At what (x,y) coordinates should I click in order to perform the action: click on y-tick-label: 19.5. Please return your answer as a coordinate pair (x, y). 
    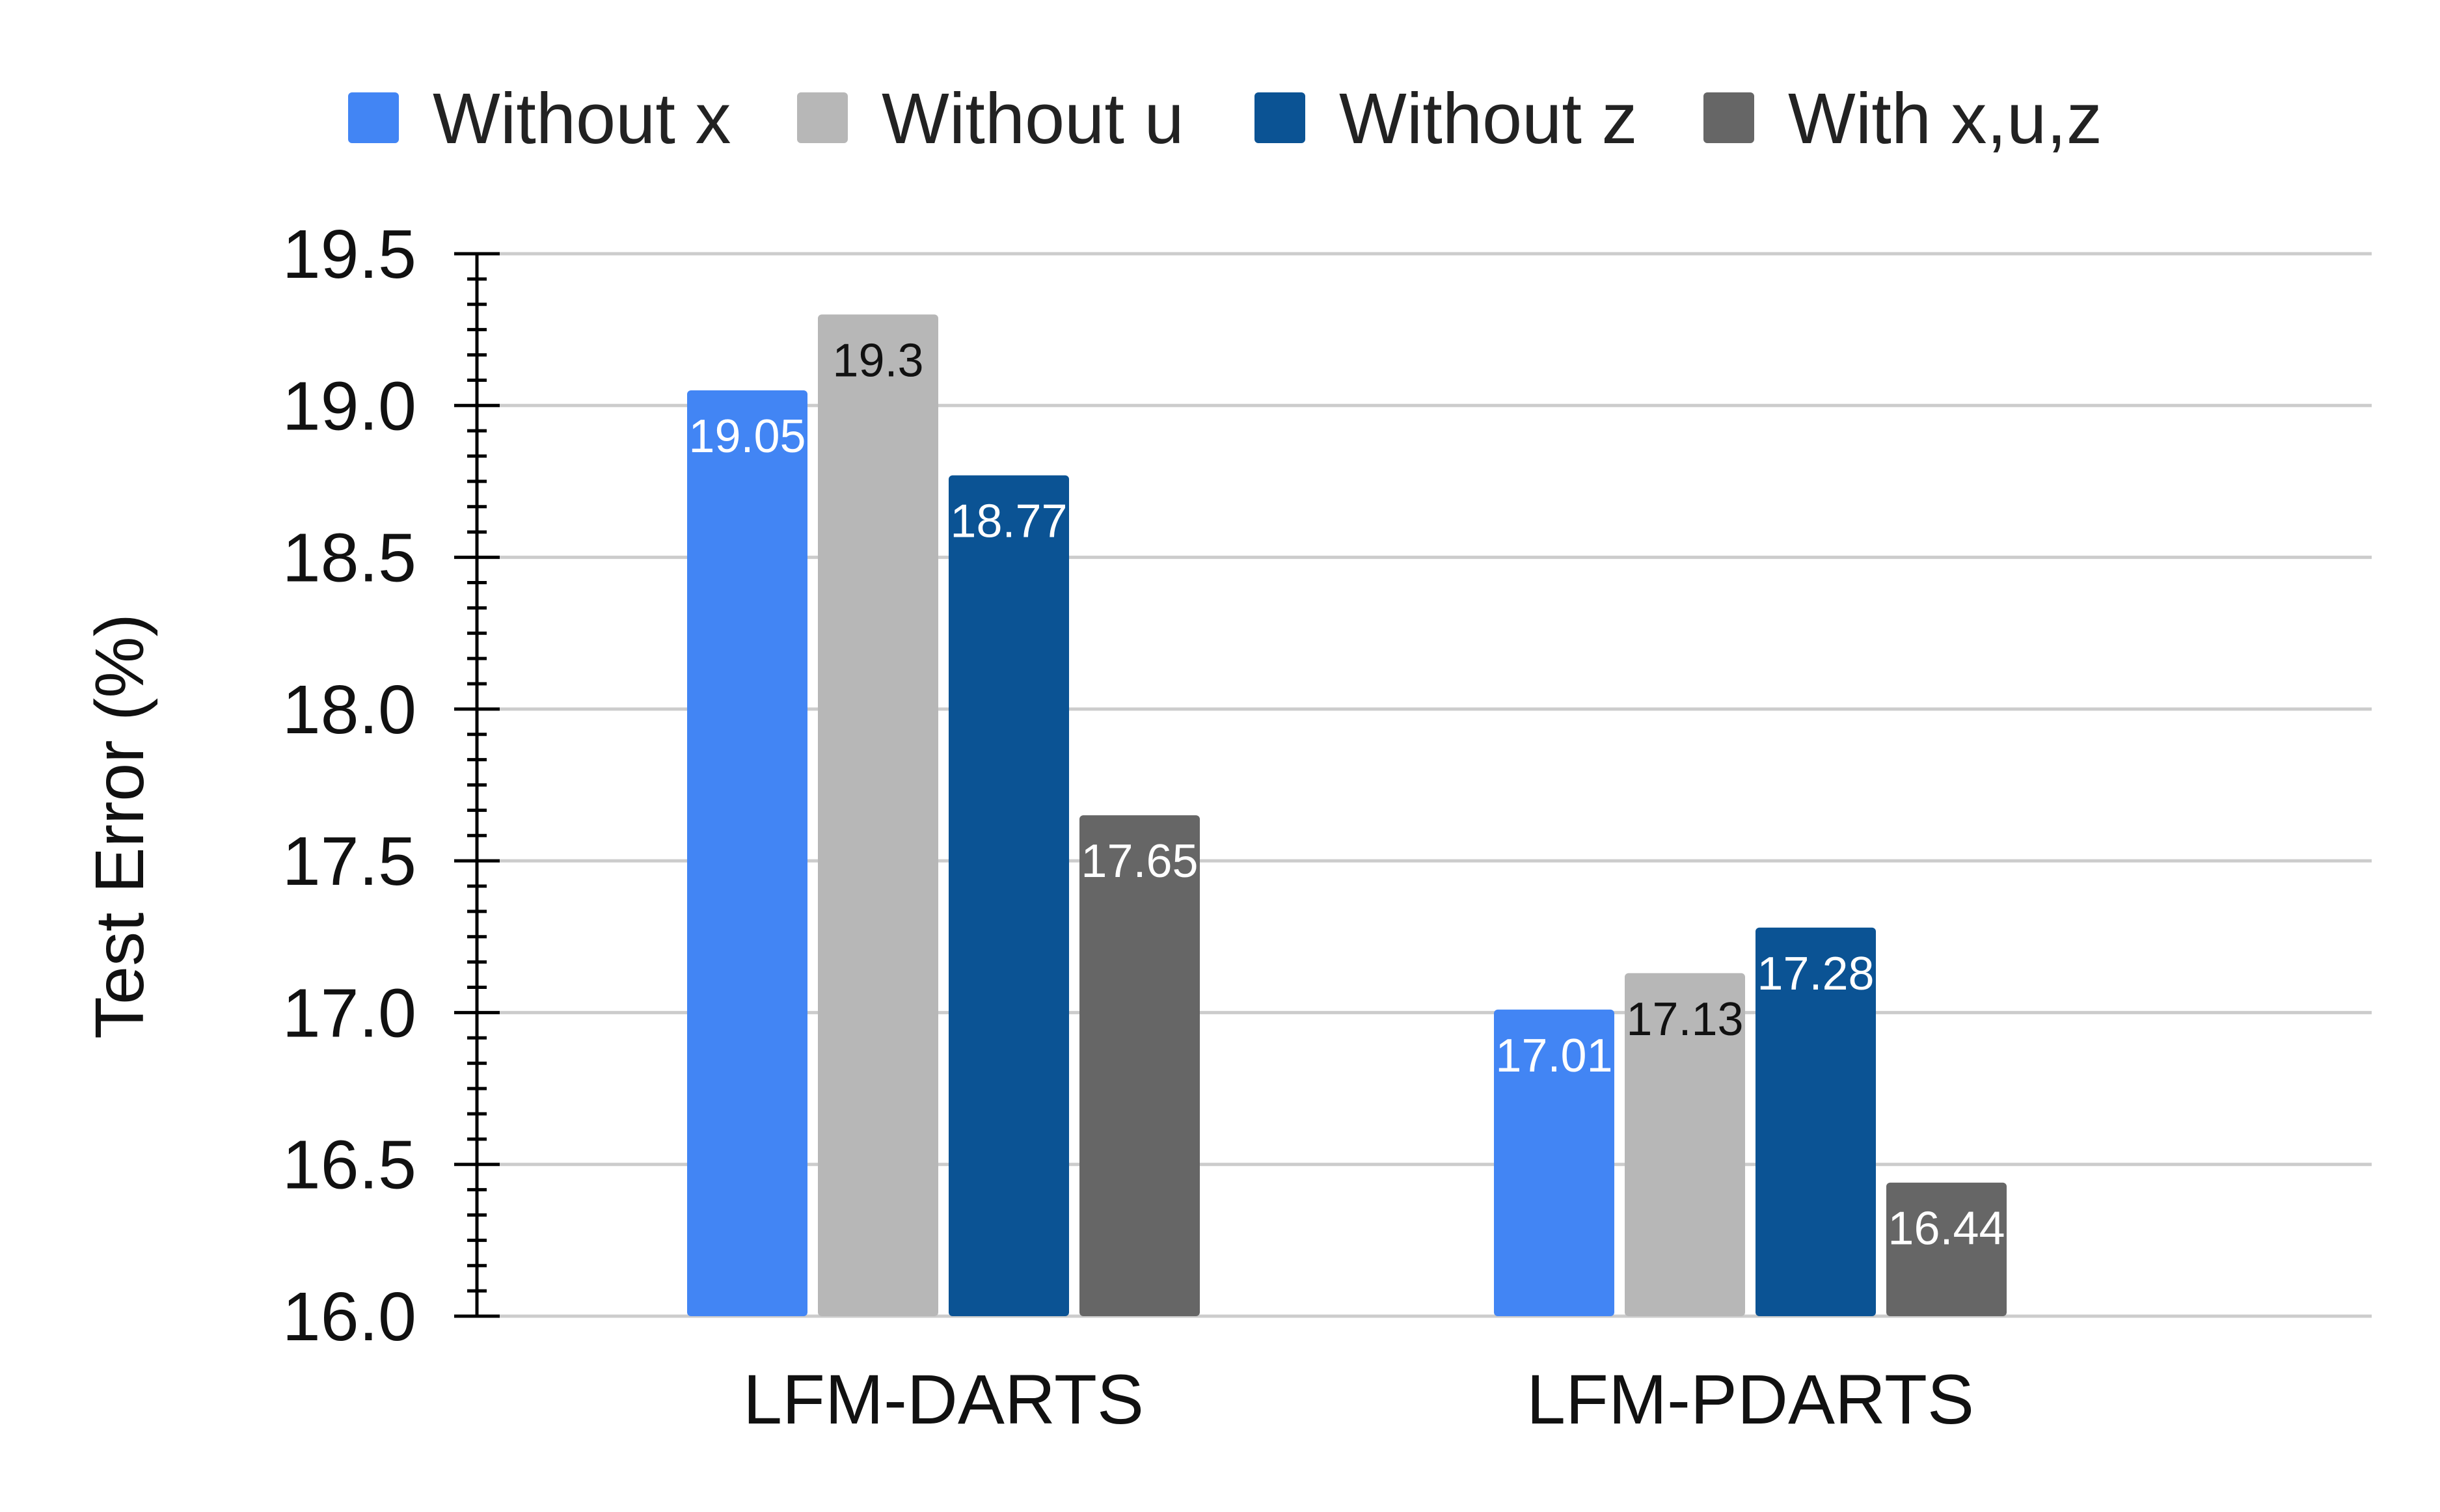
    Looking at the image, I should click on (349, 254).